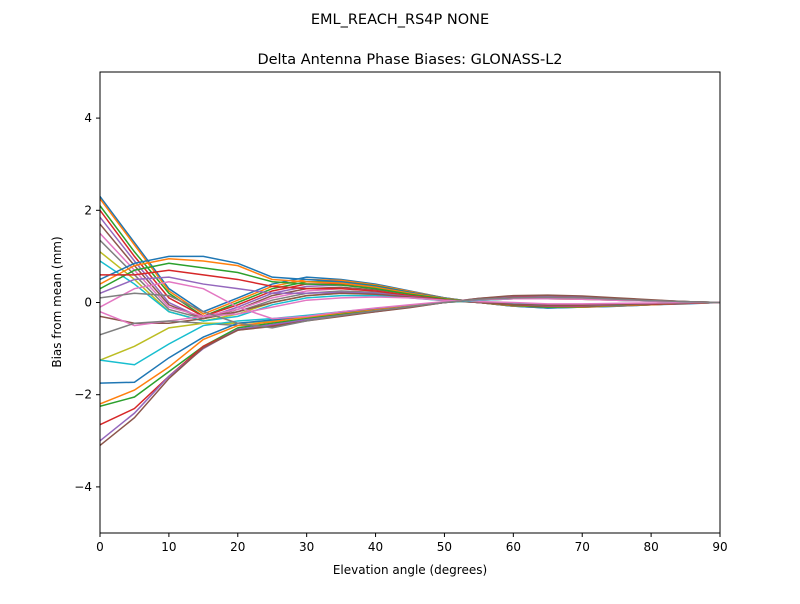 The width and height of the screenshot is (800, 604). Describe the element at coordinates (83, 395) in the screenshot. I see `y-tick-label: −2` at that location.